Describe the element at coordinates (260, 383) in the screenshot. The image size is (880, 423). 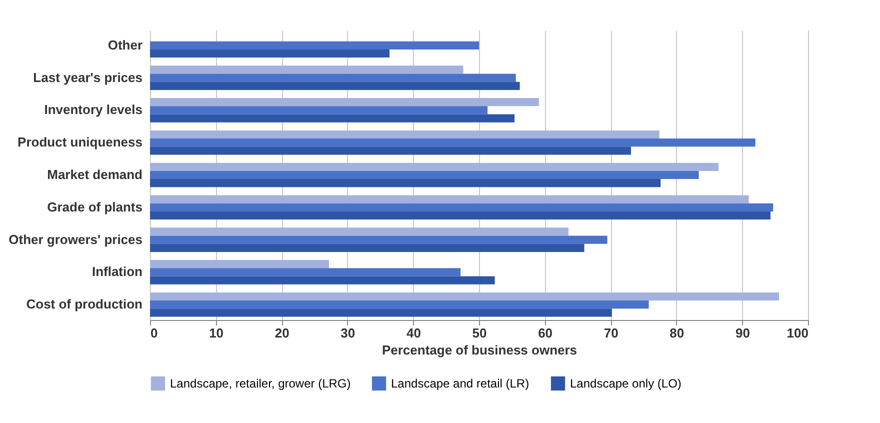
I see `legend-label: Landscape, retailer, grower (LRG)` at that location.